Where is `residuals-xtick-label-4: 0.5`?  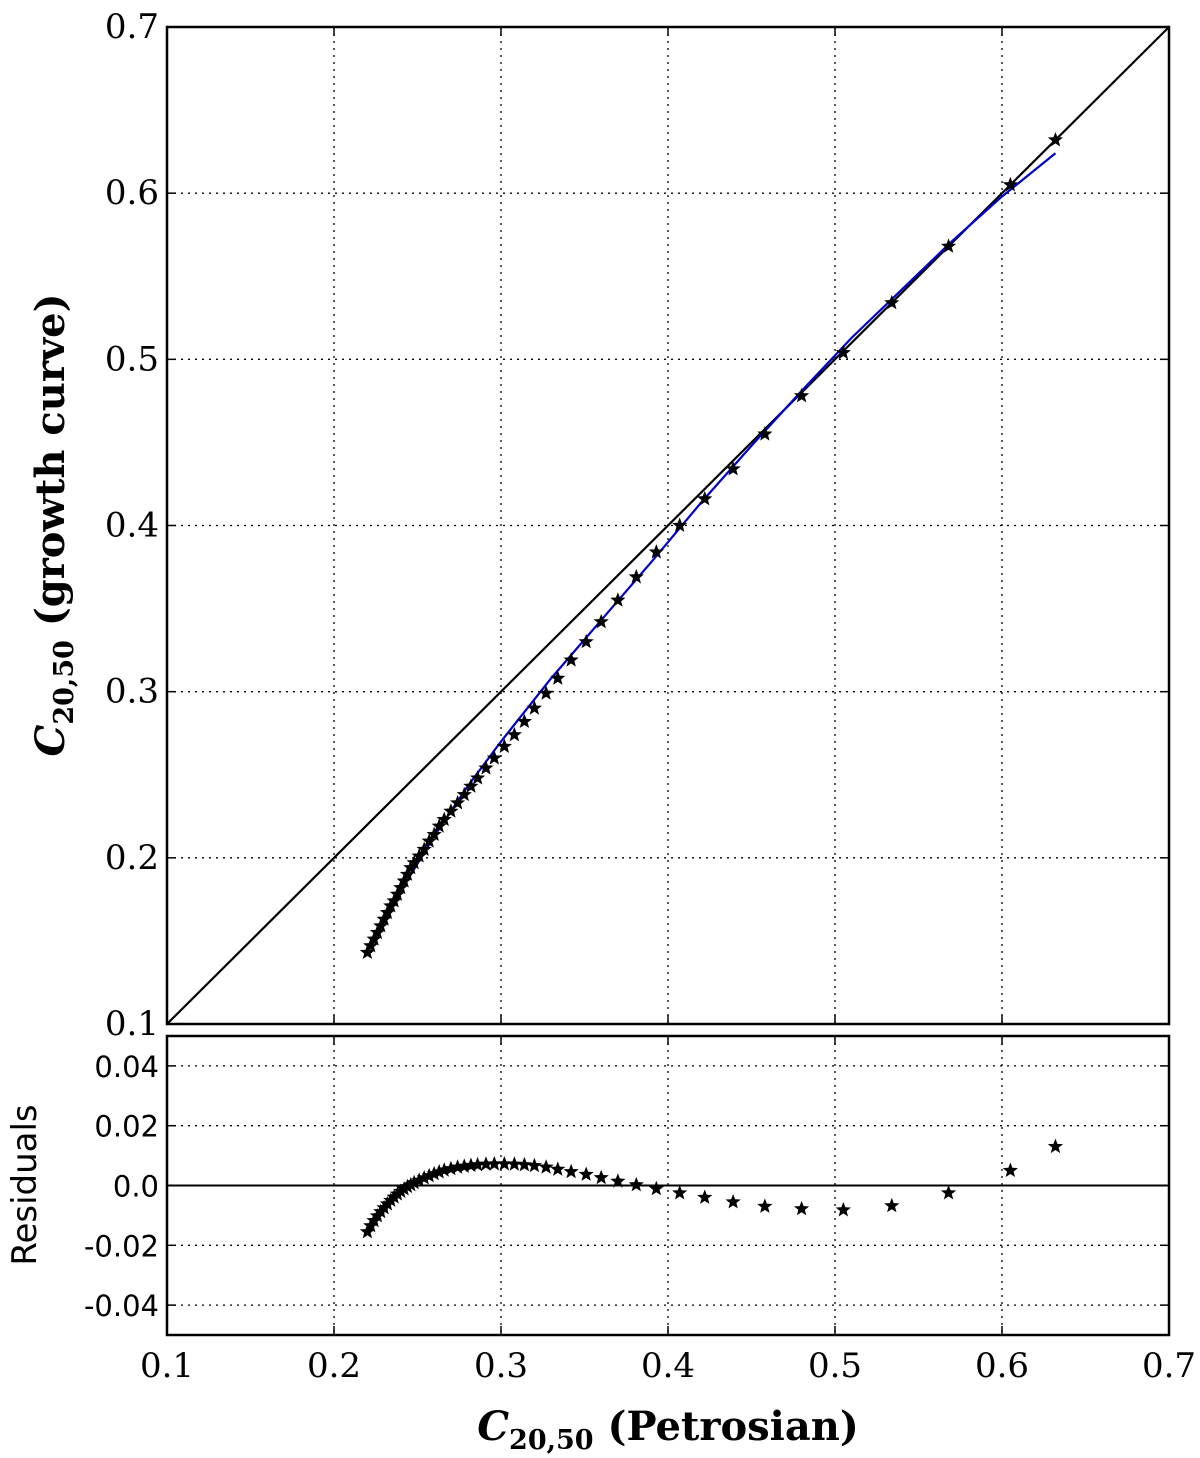
residuals-xtick-label-4: 0.5 is located at coordinates (835, 1366).